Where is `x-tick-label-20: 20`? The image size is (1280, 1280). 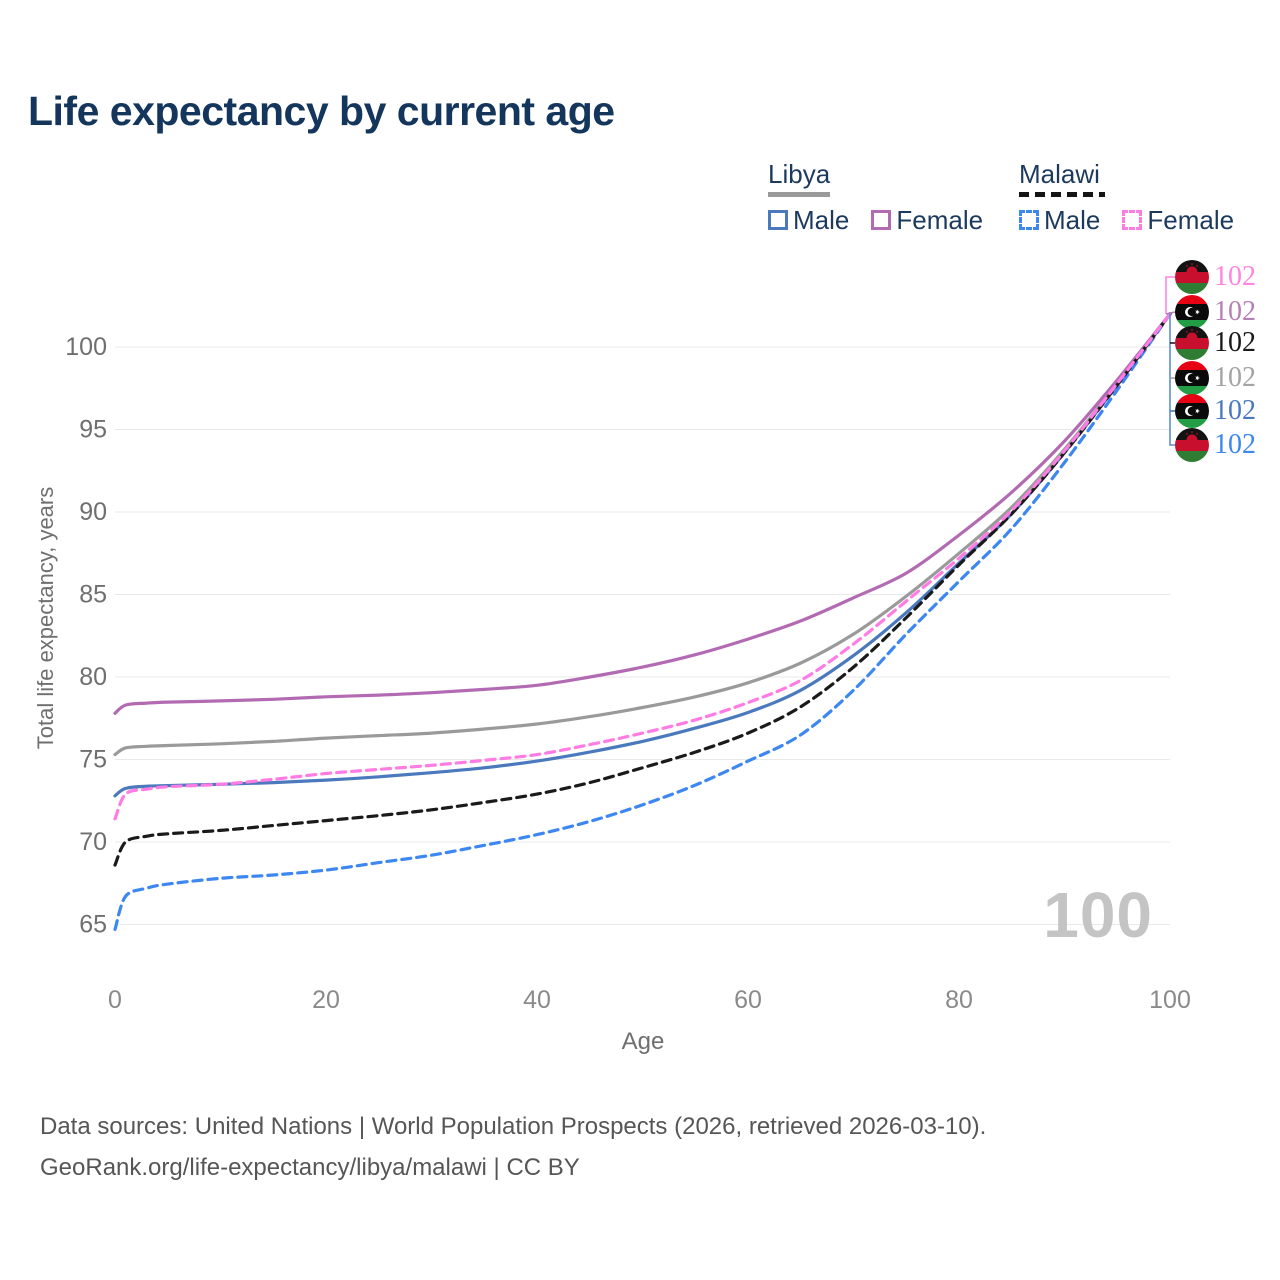
x-tick-label-20: 20 is located at coordinates (326, 1000).